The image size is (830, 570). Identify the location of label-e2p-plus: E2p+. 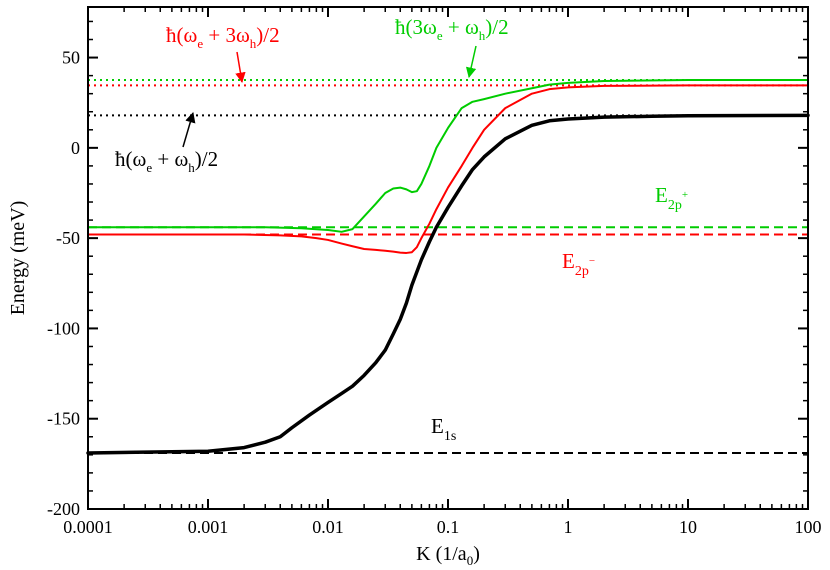
(671, 198).